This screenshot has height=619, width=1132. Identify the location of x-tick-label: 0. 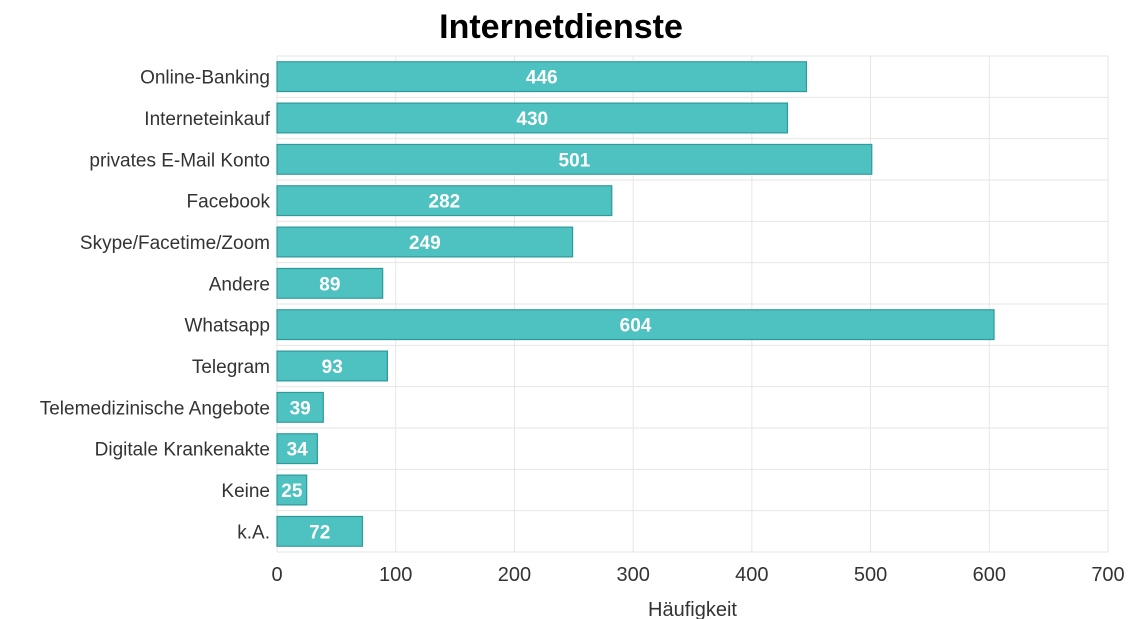
(276, 575).